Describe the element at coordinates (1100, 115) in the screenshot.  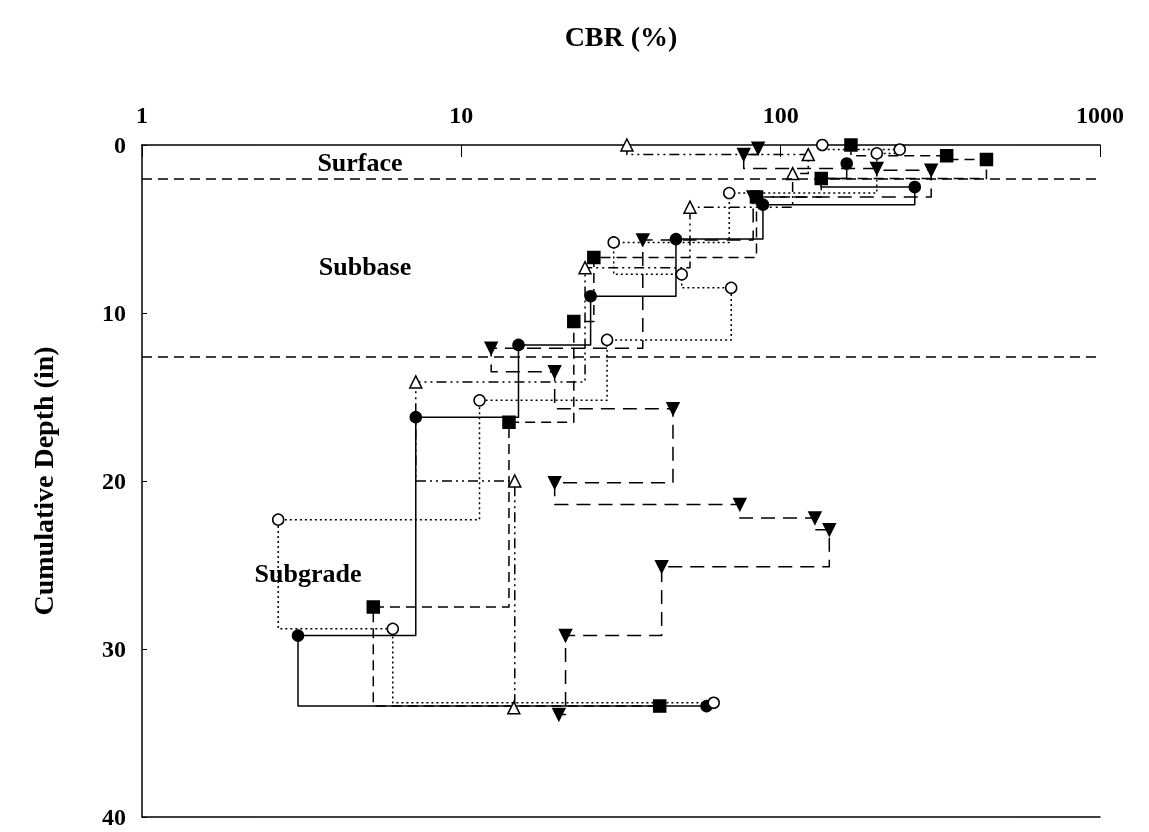
I see `x-tick-label: 1000` at that location.